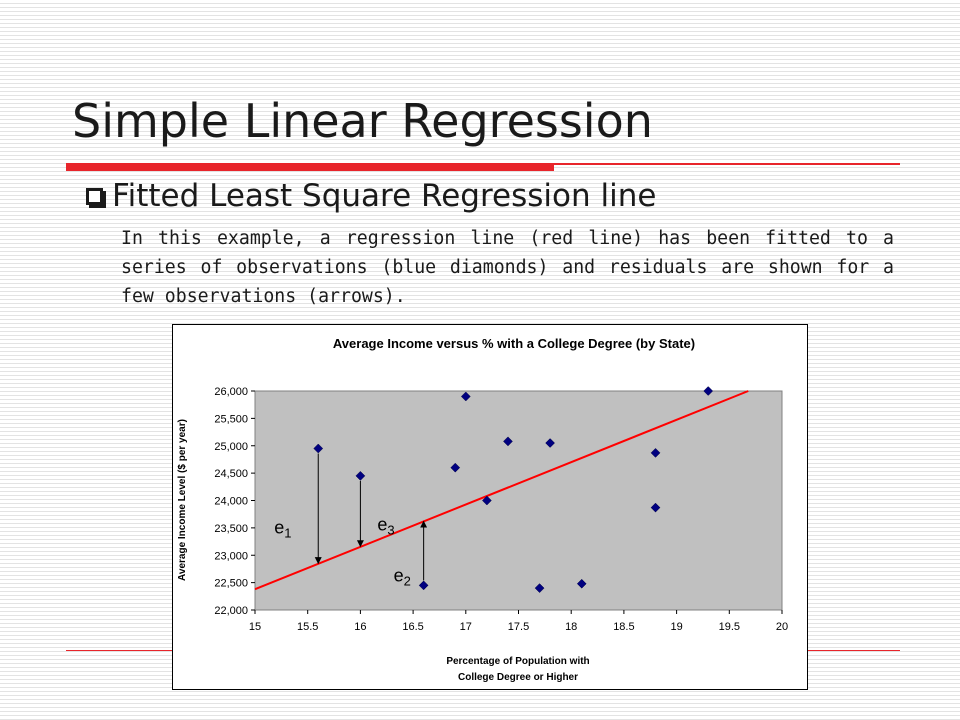 The height and width of the screenshot is (720, 960). What do you see at coordinates (282, 528) in the screenshot?
I see `residual-label-e1: e1` at bounding box center [282, 528].